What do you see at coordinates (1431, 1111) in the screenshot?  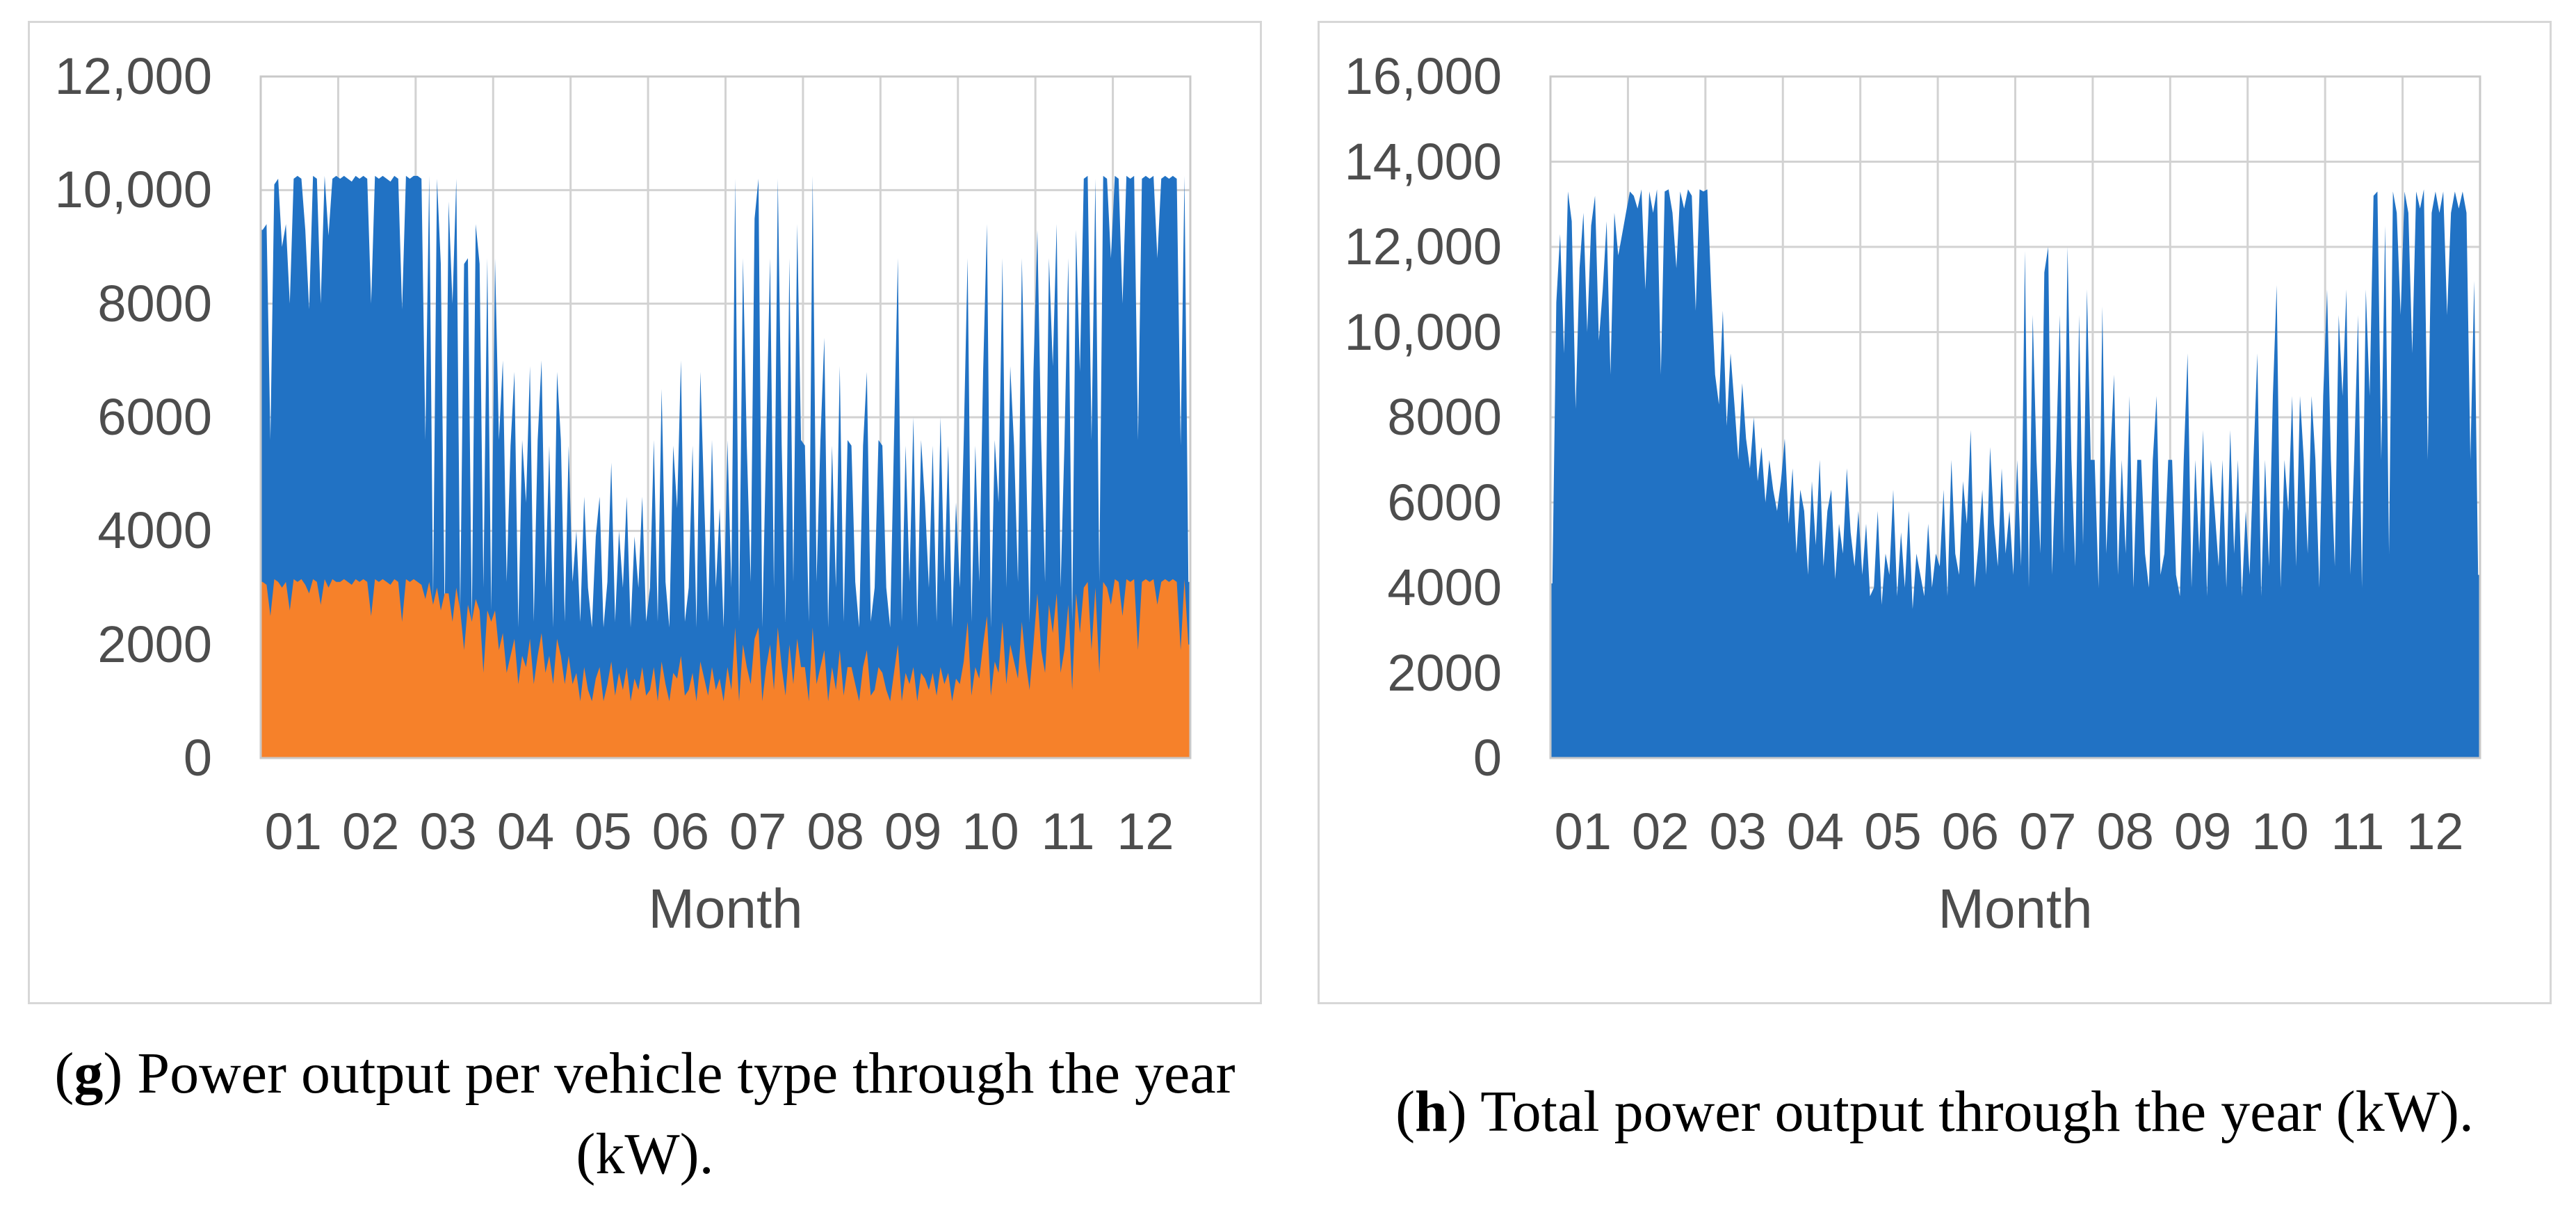 I see `caption-h-letter: h` at bounding box center [1431, 1111].